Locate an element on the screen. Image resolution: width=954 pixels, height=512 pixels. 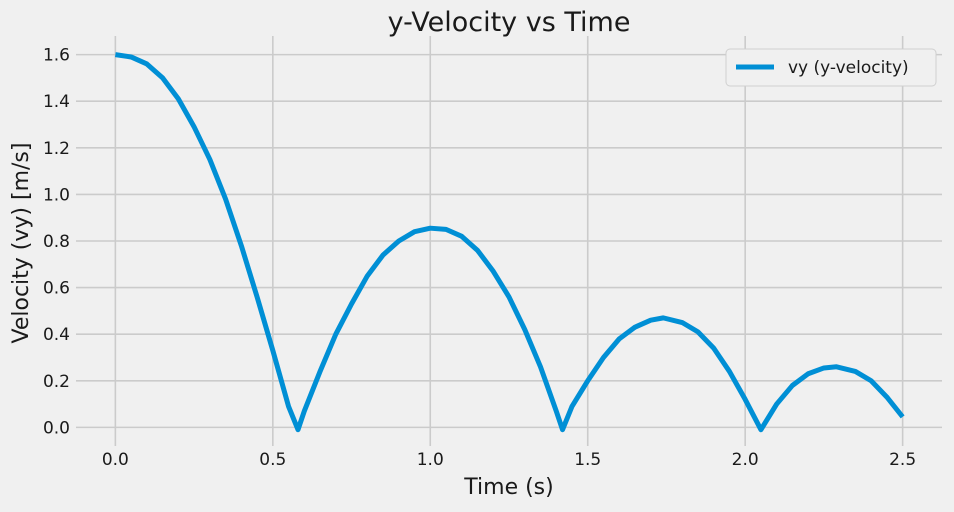
y-axis-label: Velocity (vy) [m/s] is located at coordinates (21, 243).